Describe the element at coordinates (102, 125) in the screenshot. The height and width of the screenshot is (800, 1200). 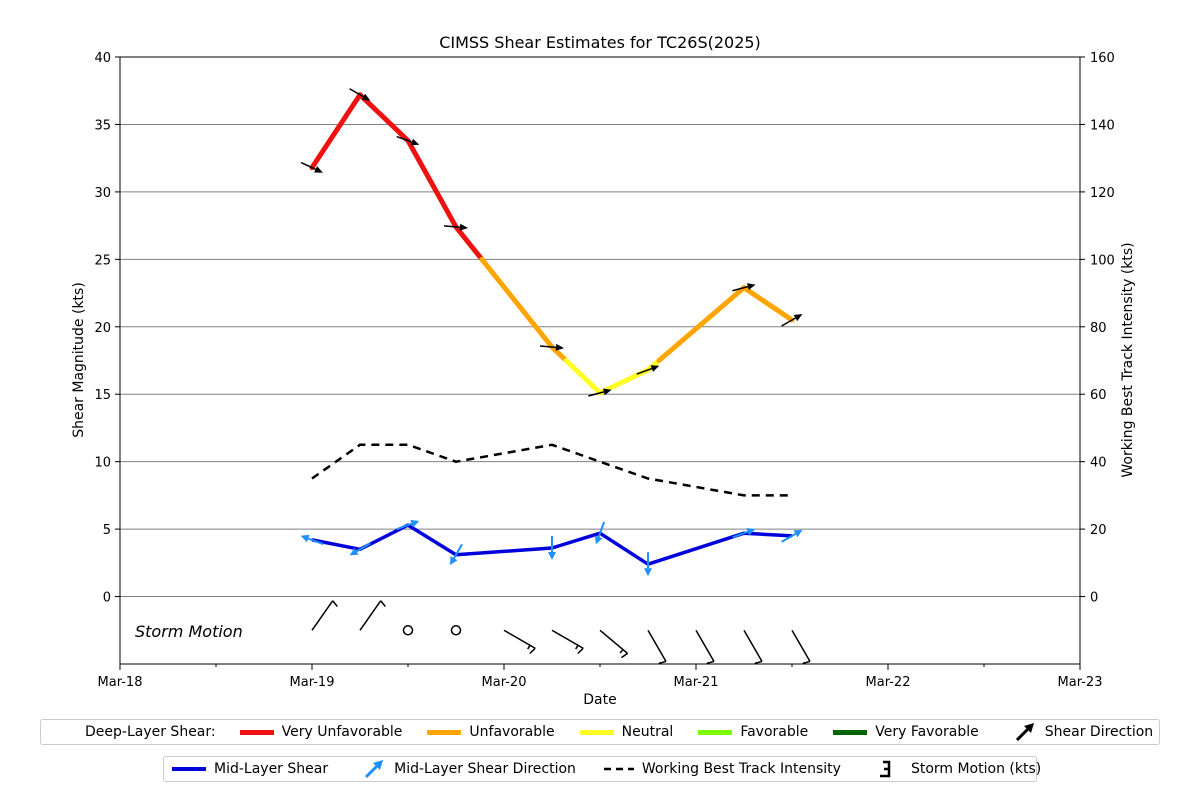
I see `y-tick-label-7: 35` at that location.